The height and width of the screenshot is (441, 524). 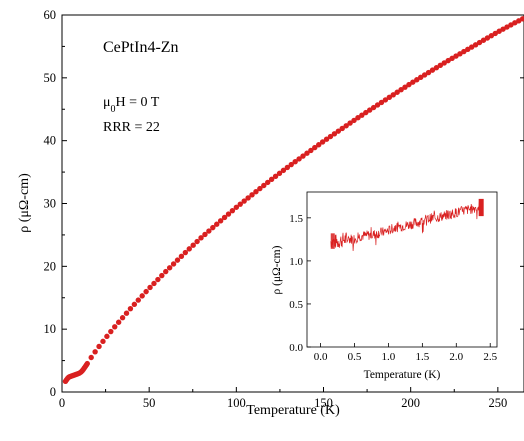 I want to click on field-annotation: μ0H = 0 T, so click(x=131, y=105).